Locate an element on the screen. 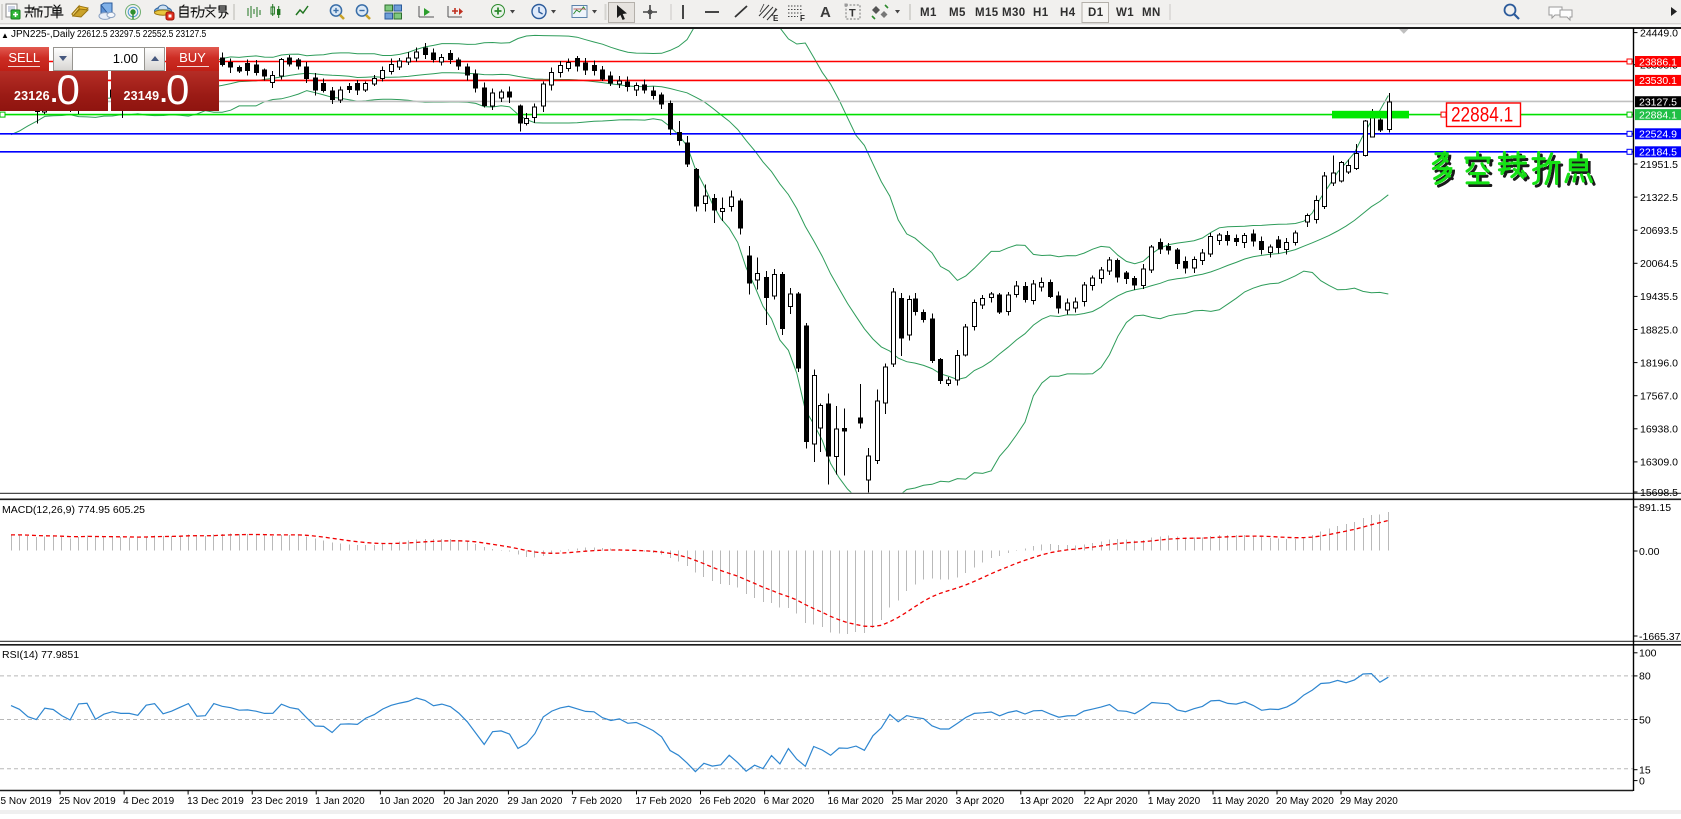  svg-text: 22 Apr 2020 is located at coordinates (1111, 801).